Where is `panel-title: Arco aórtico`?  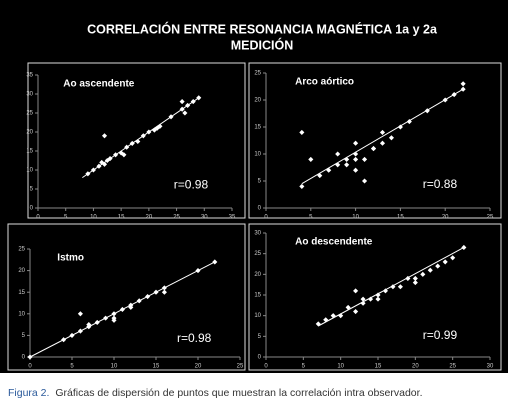 panel-title: Arco aórtico is located at coordinates (324, 82).